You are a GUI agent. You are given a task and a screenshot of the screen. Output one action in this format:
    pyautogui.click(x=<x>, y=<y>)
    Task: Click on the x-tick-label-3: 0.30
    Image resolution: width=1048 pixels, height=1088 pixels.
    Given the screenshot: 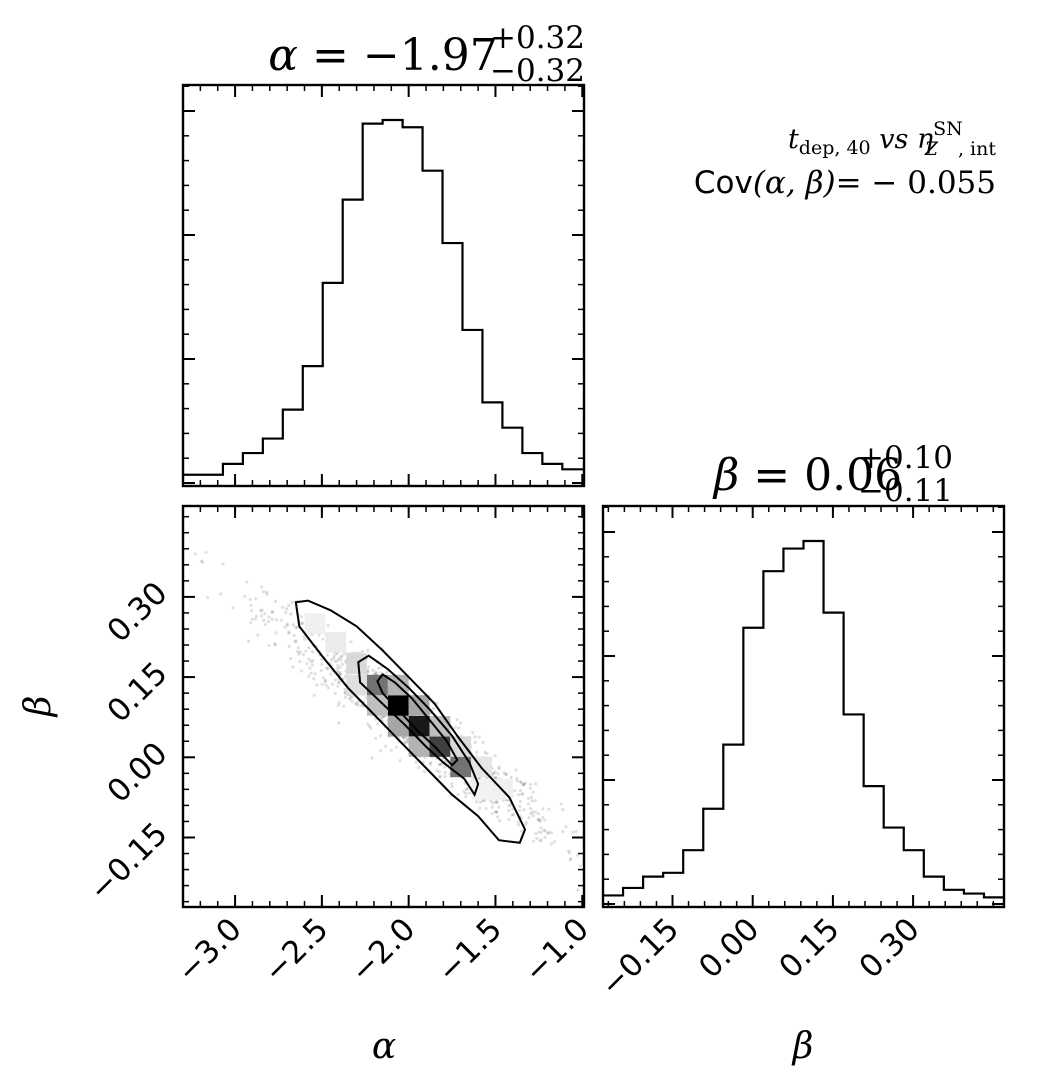 What is the action you would take?
    pyautogui.click(x=889, y=948)
    